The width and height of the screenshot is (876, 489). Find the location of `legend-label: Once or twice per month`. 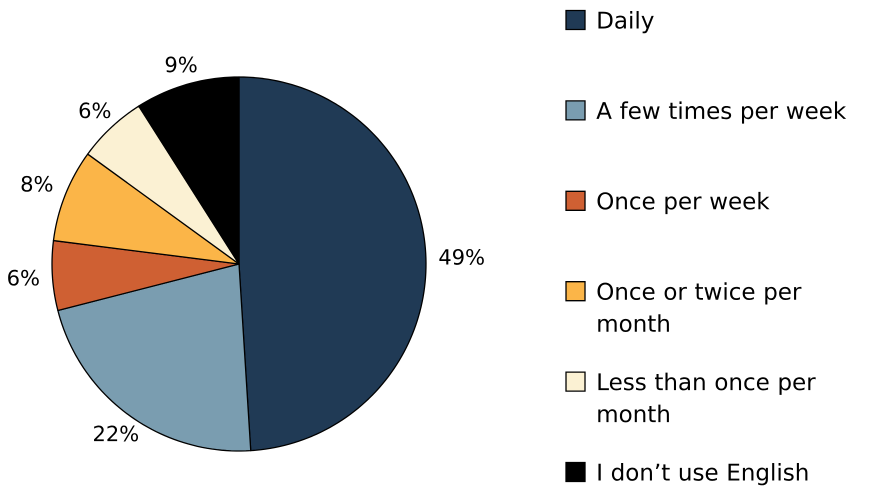

legend-label: Once or twice per month is located at coordinates (700, 307).